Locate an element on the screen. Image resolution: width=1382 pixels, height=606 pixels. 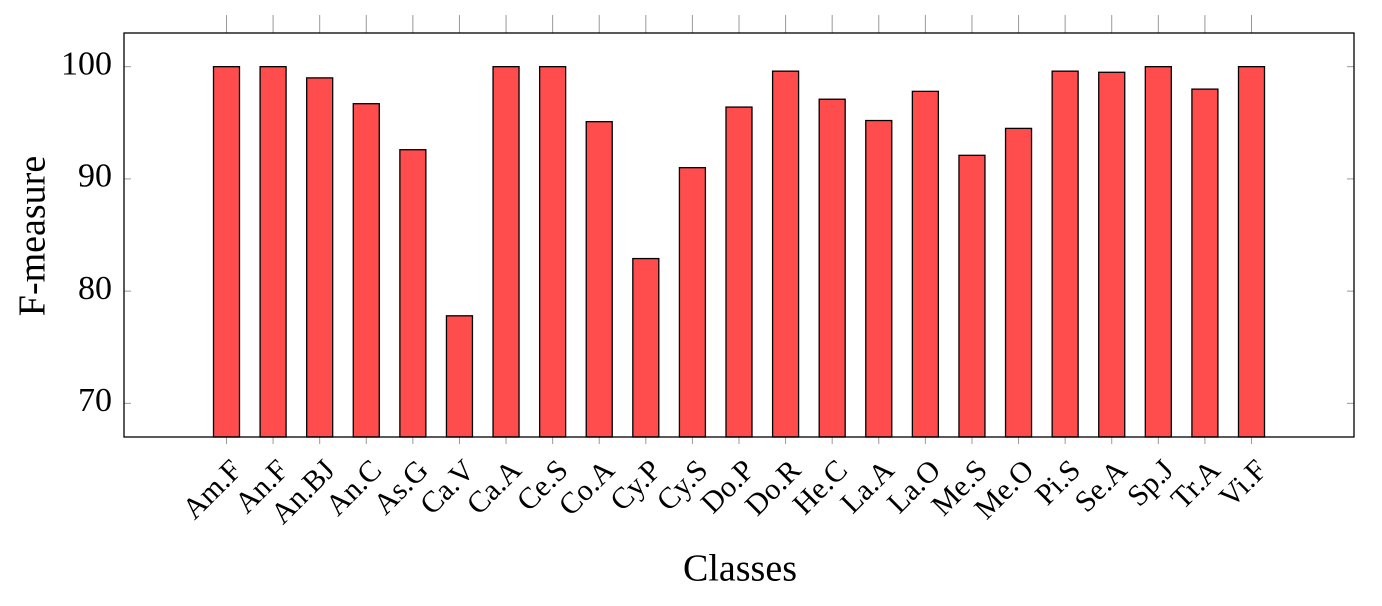
y-tick-label: 100 is located at coordinates (86, 63).